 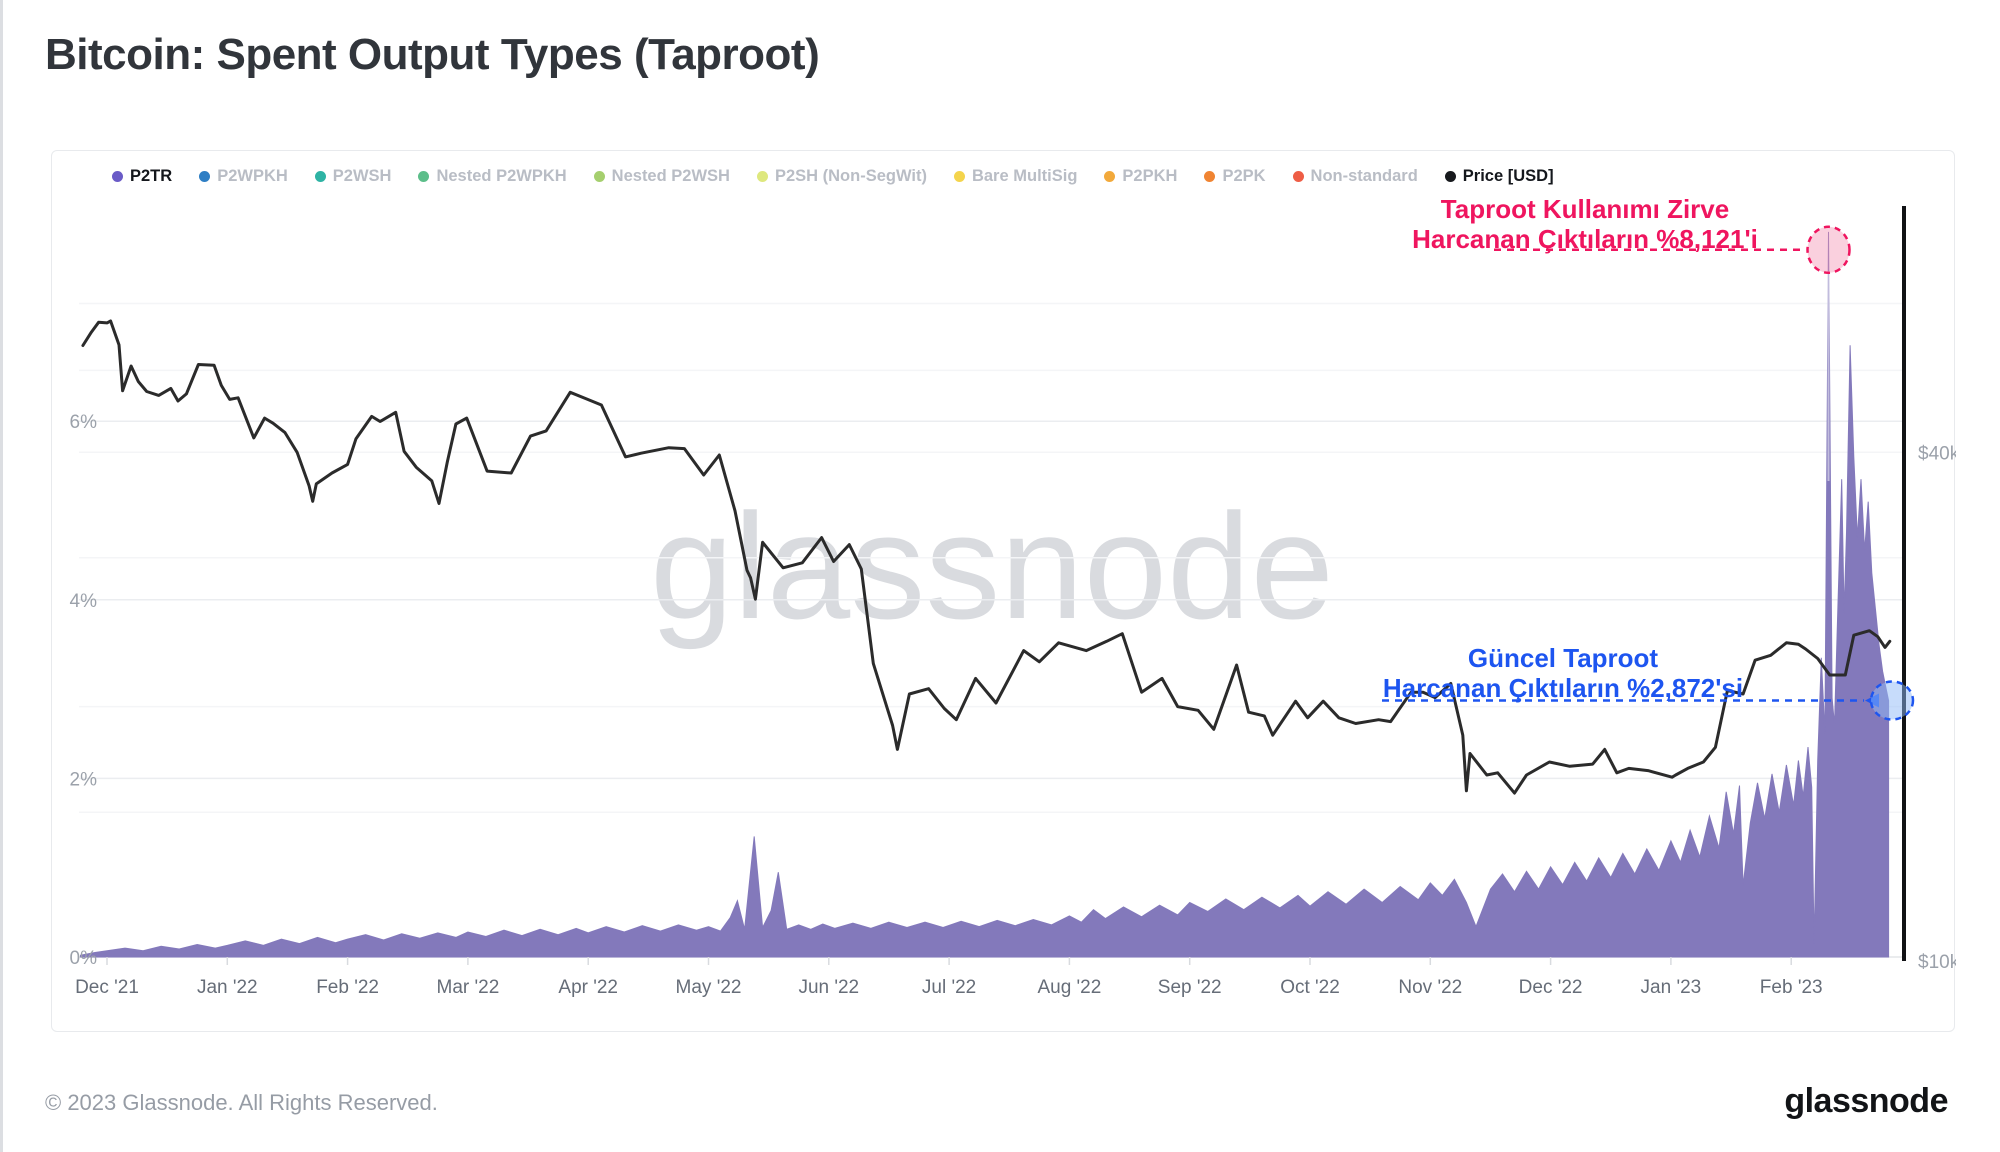 I want to click on annotation-current-line2: Harcanan Çıktıların %2,872'si, so click(x=1563, y=688).